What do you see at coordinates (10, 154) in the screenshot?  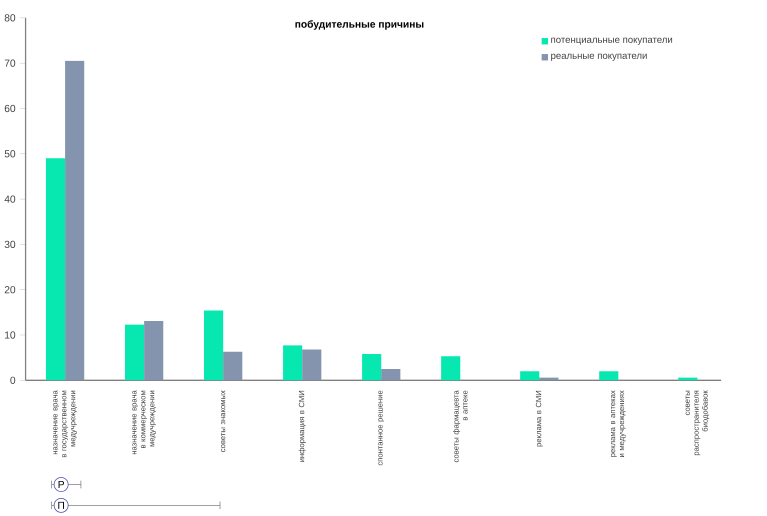 I see `y-tick-label: 50` at bounding box center [10, 154].